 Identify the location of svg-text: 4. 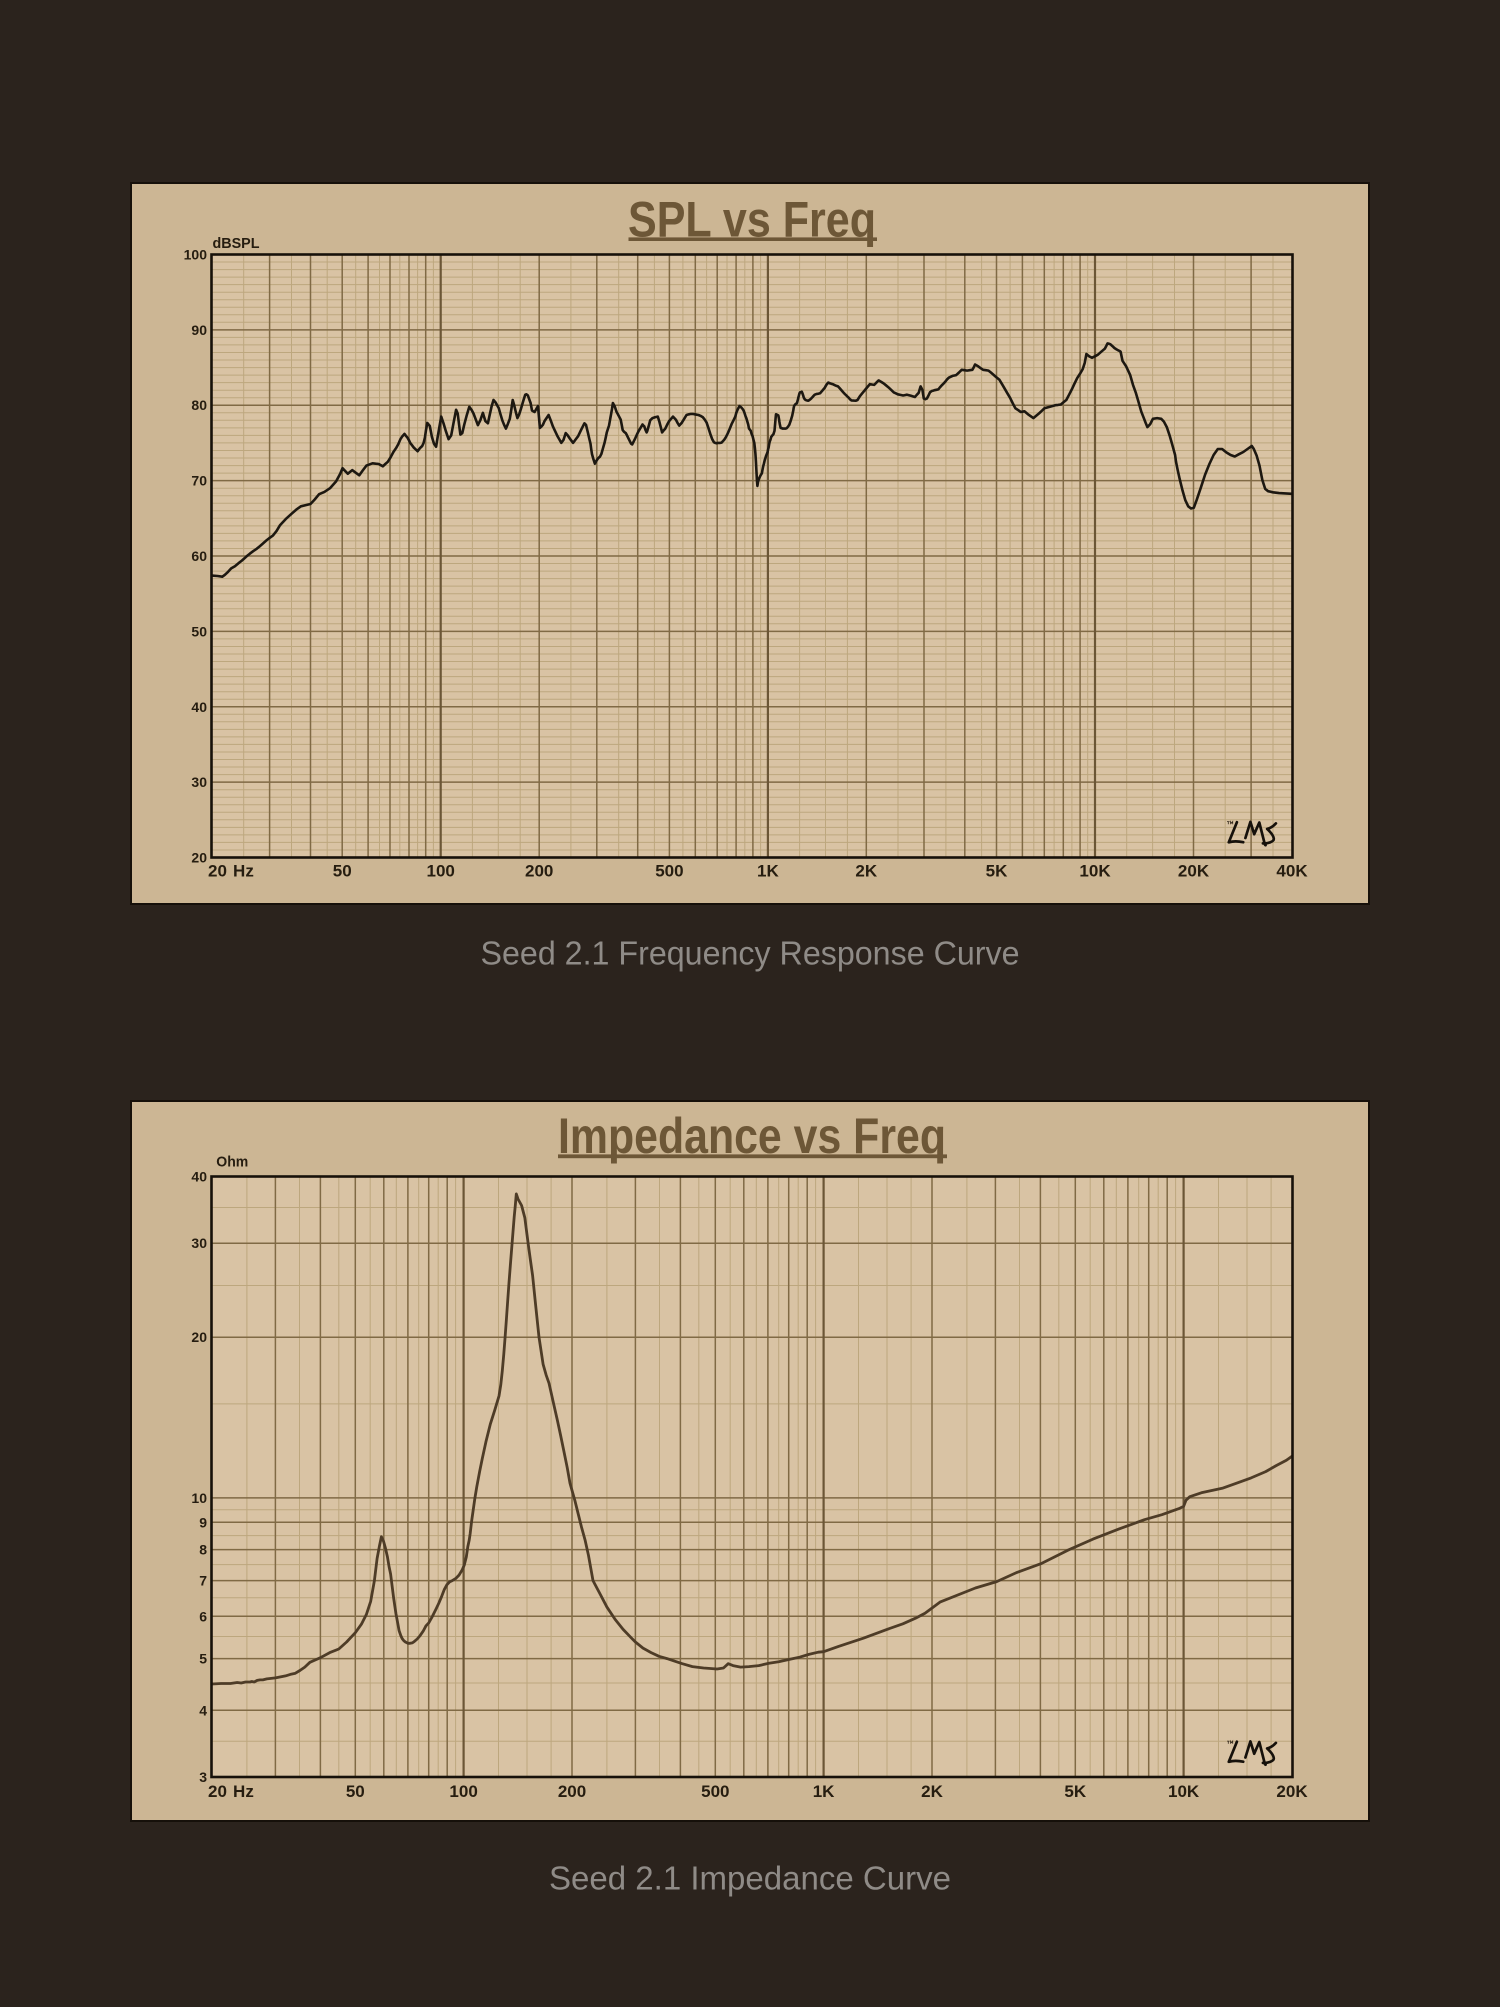
(203, 1710).